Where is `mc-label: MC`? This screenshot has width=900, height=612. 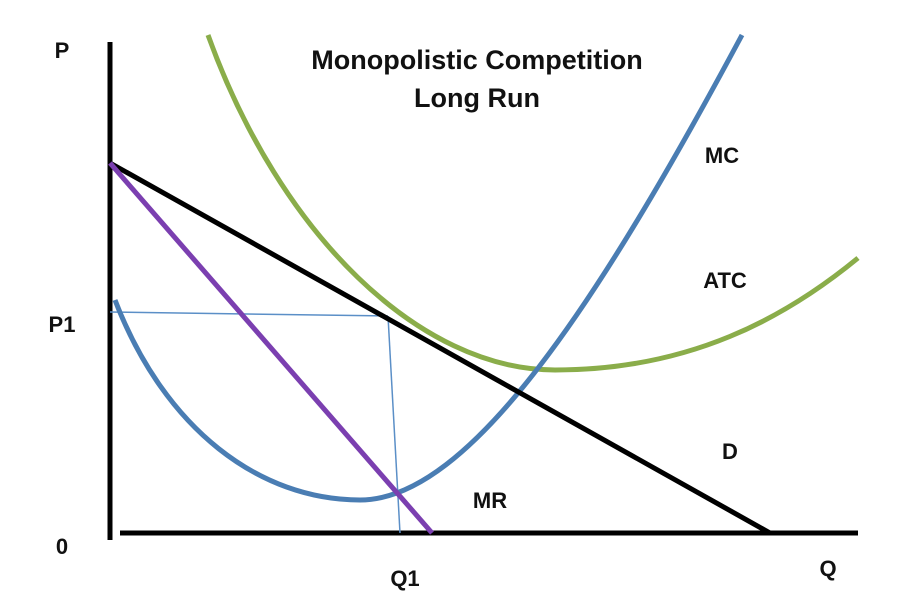 mc-label: MC is located at coordinates (722, 155).